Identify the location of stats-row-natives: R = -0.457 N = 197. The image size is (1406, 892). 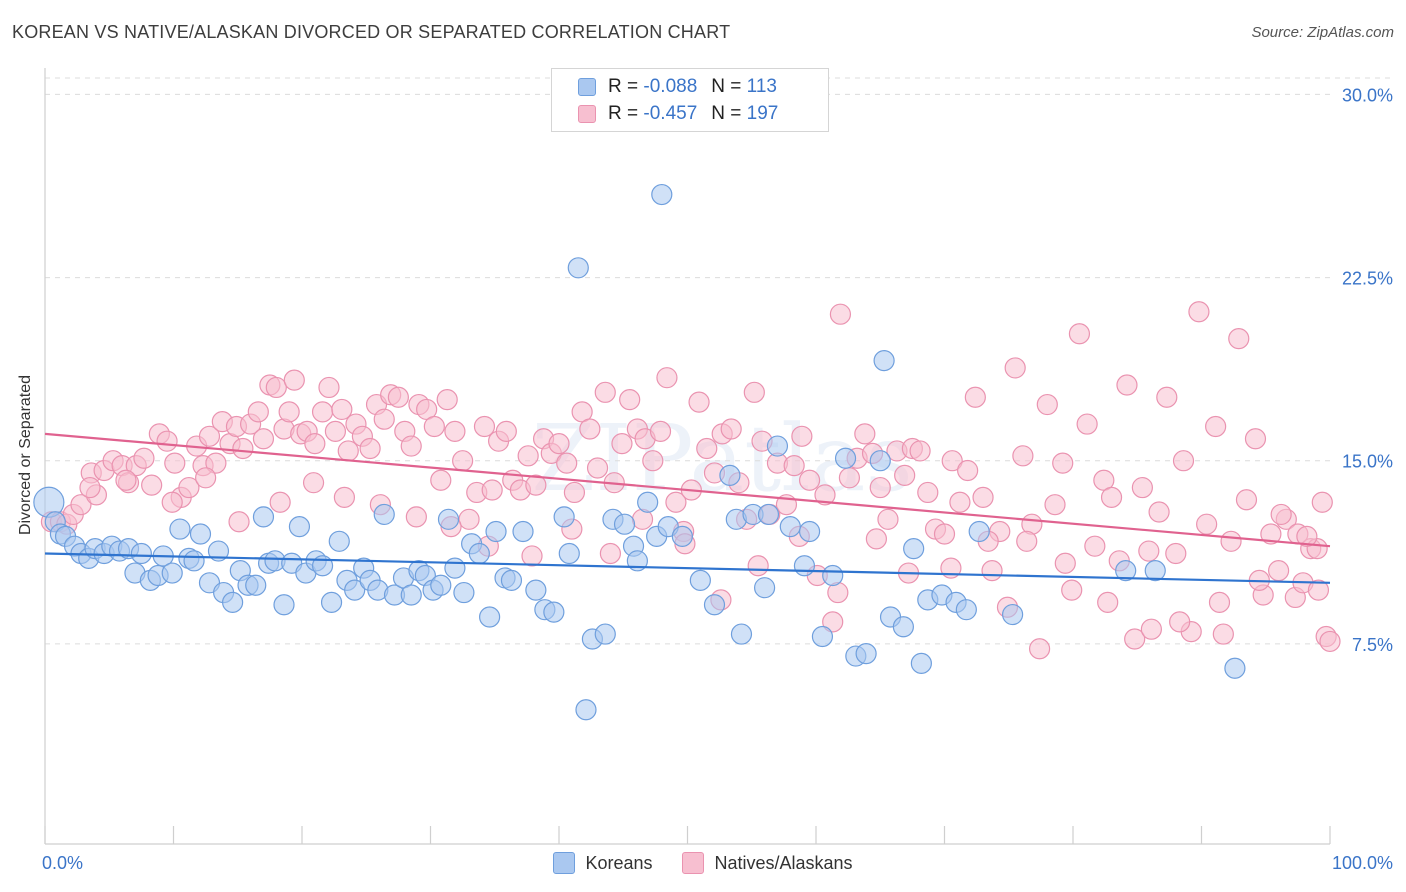
(678, 114).